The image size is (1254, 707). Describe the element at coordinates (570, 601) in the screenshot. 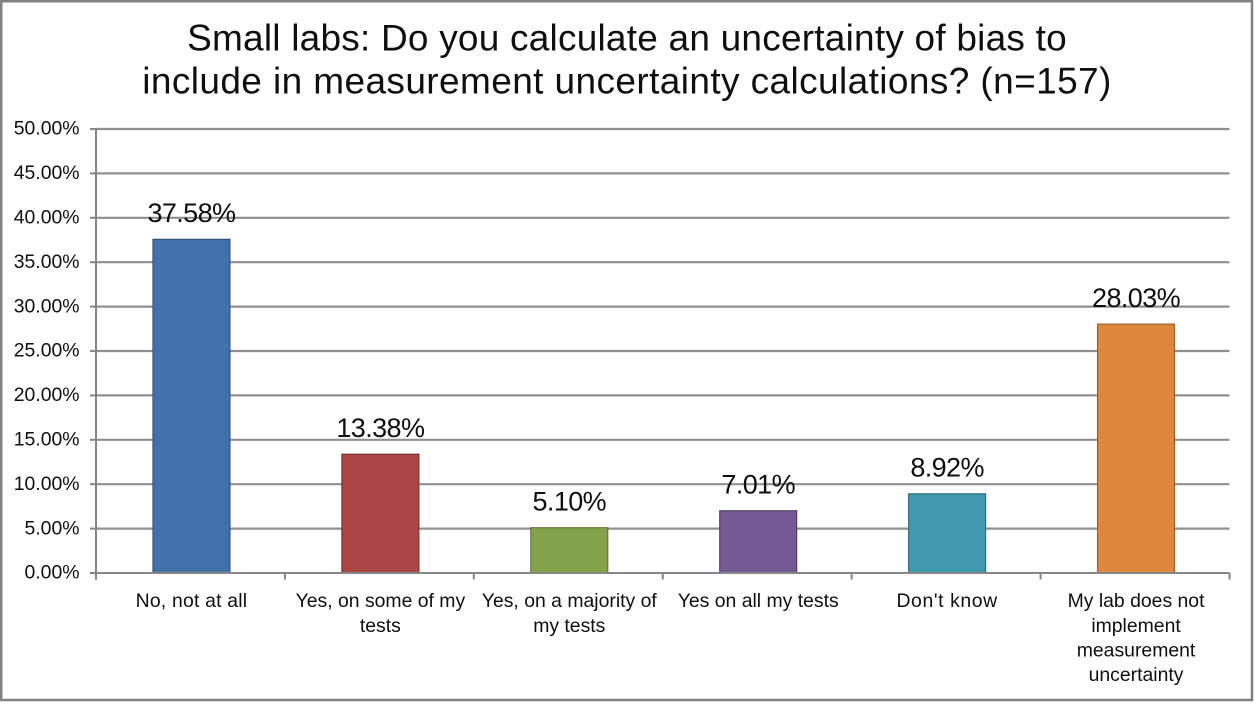

I see `svg-text: Yes, on a majority of` at that location.